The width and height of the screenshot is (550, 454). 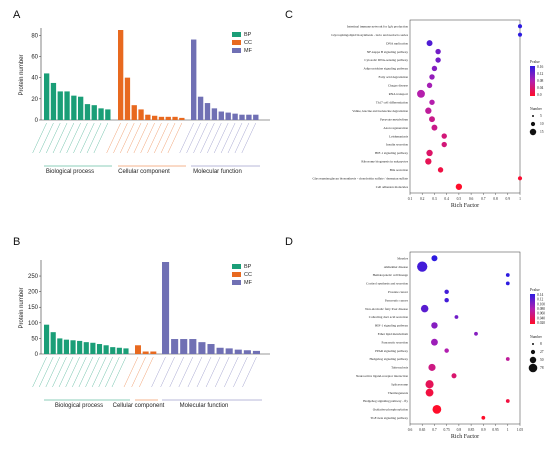 What do you see at coordinates (385, 401) in the screenshot?
I see `pathway-label: Hedgehog signaling pathway - fly` at bounding box center [385, 401].